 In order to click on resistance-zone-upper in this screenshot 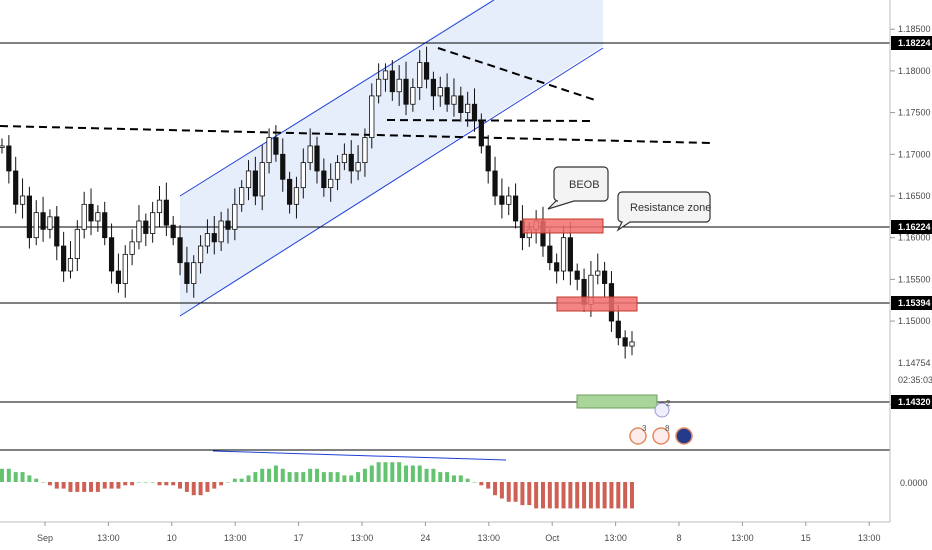, I will do `click(563, 226)`.